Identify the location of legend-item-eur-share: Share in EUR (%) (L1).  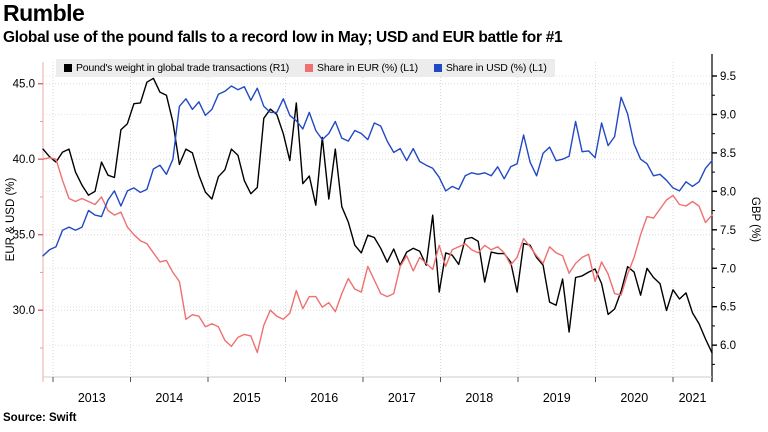
(361, 68).